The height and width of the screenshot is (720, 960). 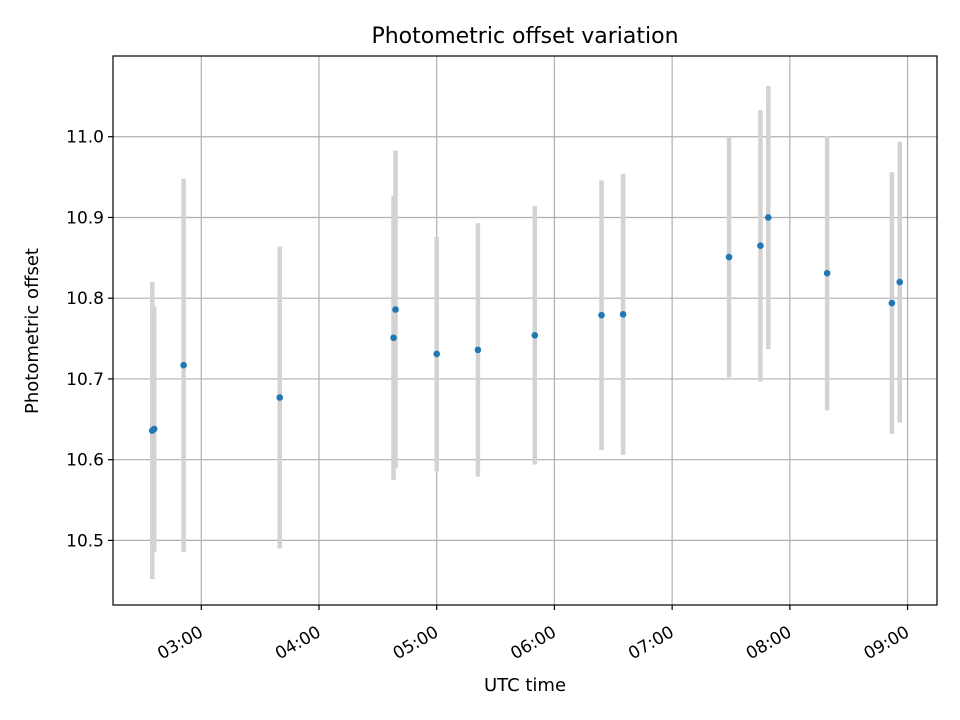 I want to click on y-tick-label: 10.6, so click(x=85, y=461).